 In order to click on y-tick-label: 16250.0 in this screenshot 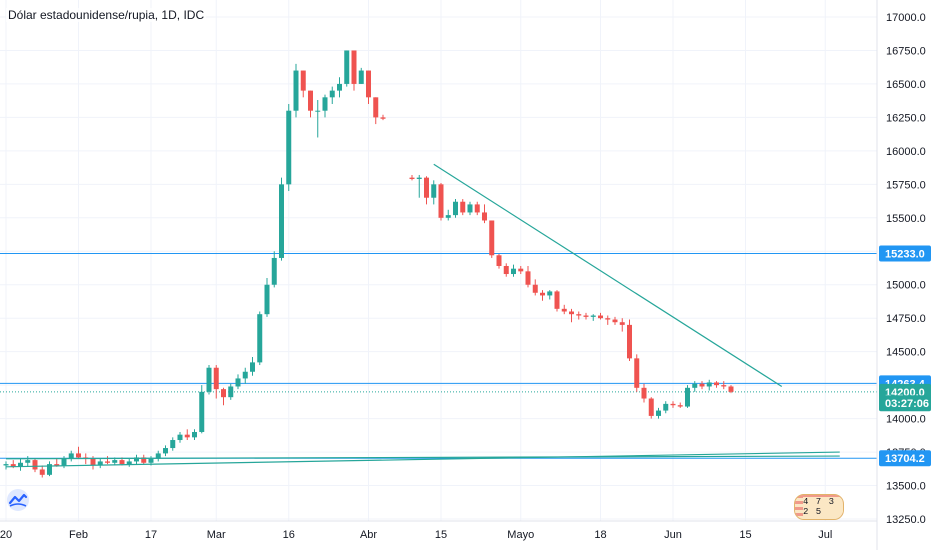, I will do `click(906, 118)`.